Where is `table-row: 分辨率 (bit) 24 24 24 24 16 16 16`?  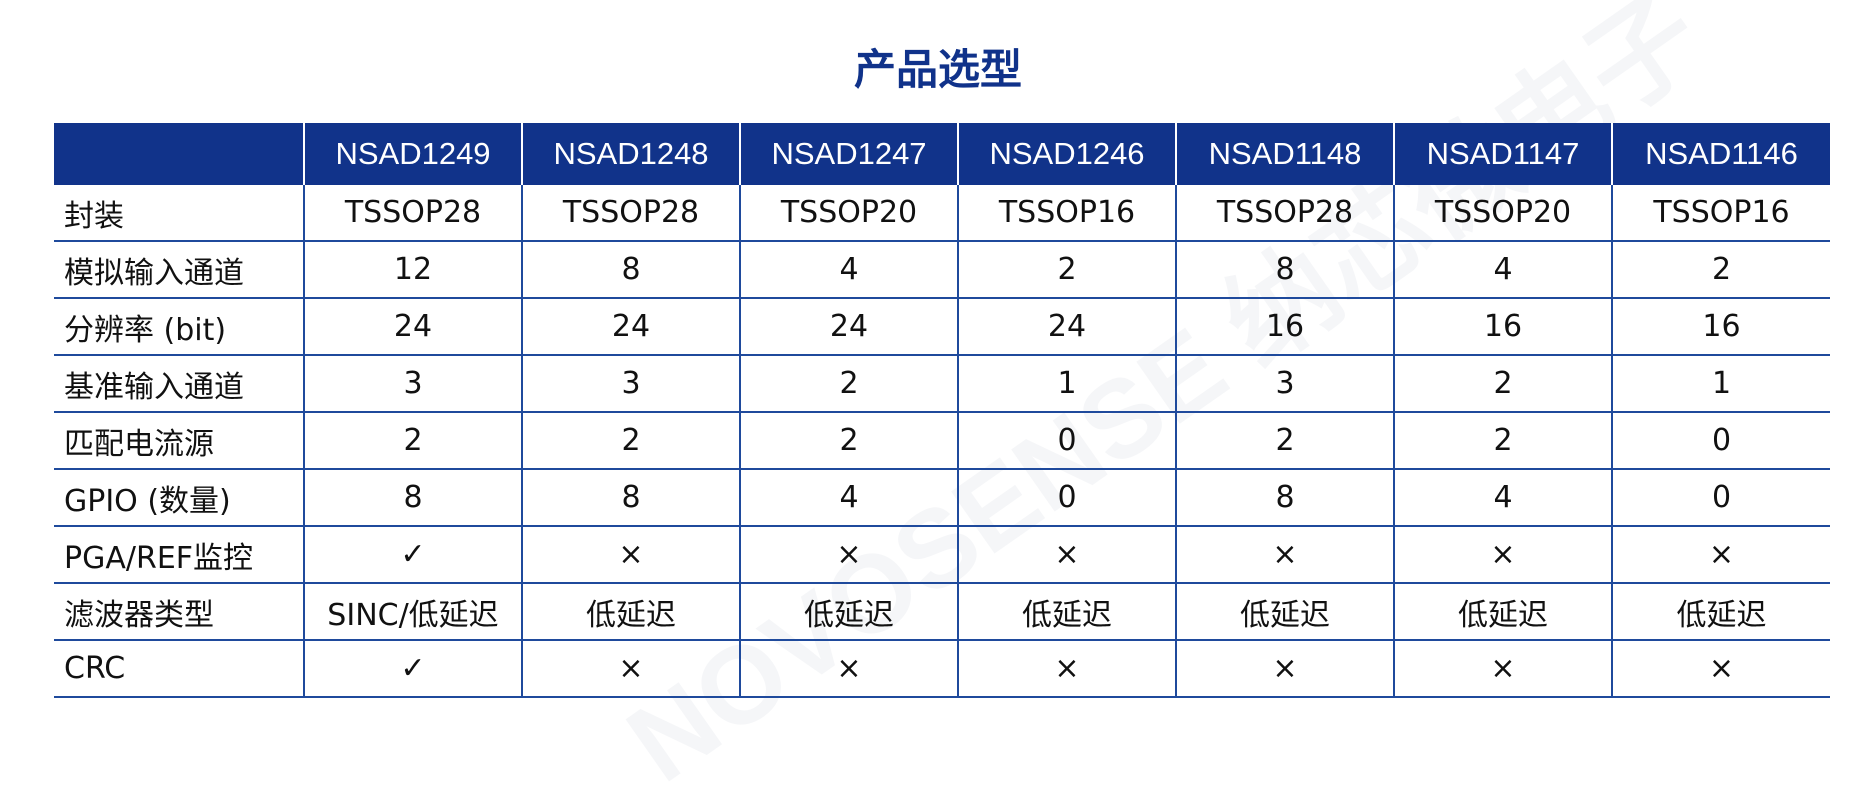
table-row: 分辨率 (bit) 24 24 24 24 16 16 16 is located at coordinates (942, 327).